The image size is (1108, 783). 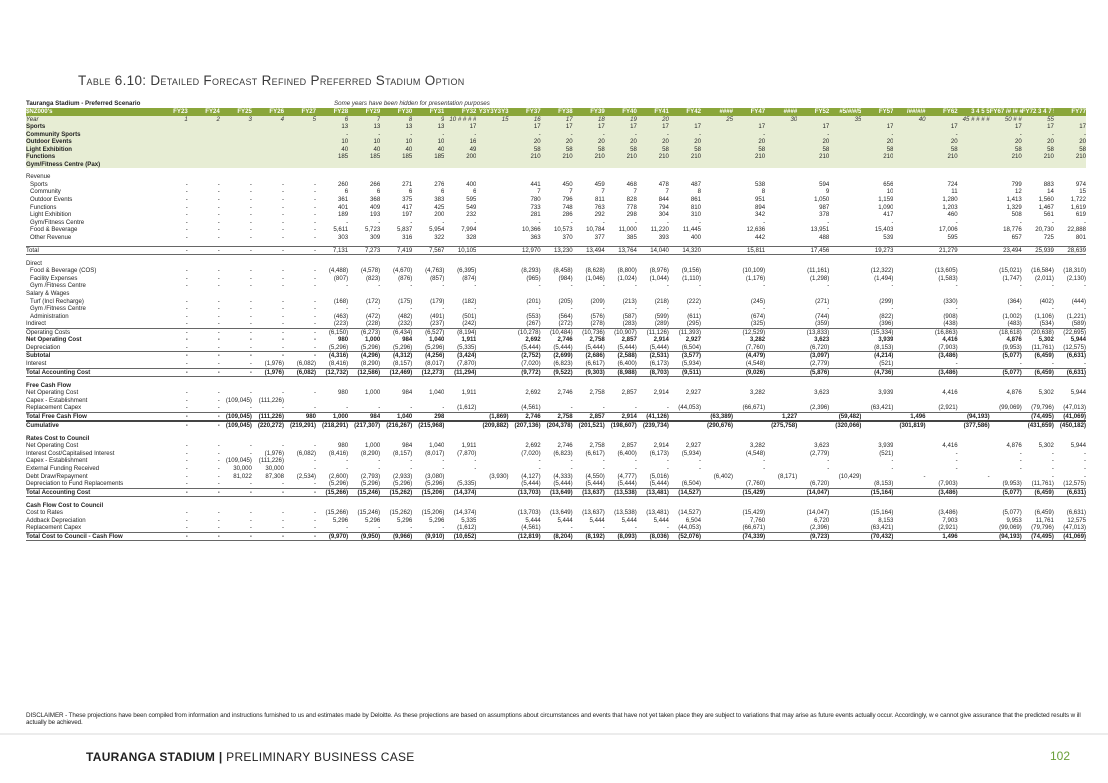 What do you see at coordinates (976, 426) in the screenshot?
I see `cell: (377,586)` at bounding box center [976, 426].